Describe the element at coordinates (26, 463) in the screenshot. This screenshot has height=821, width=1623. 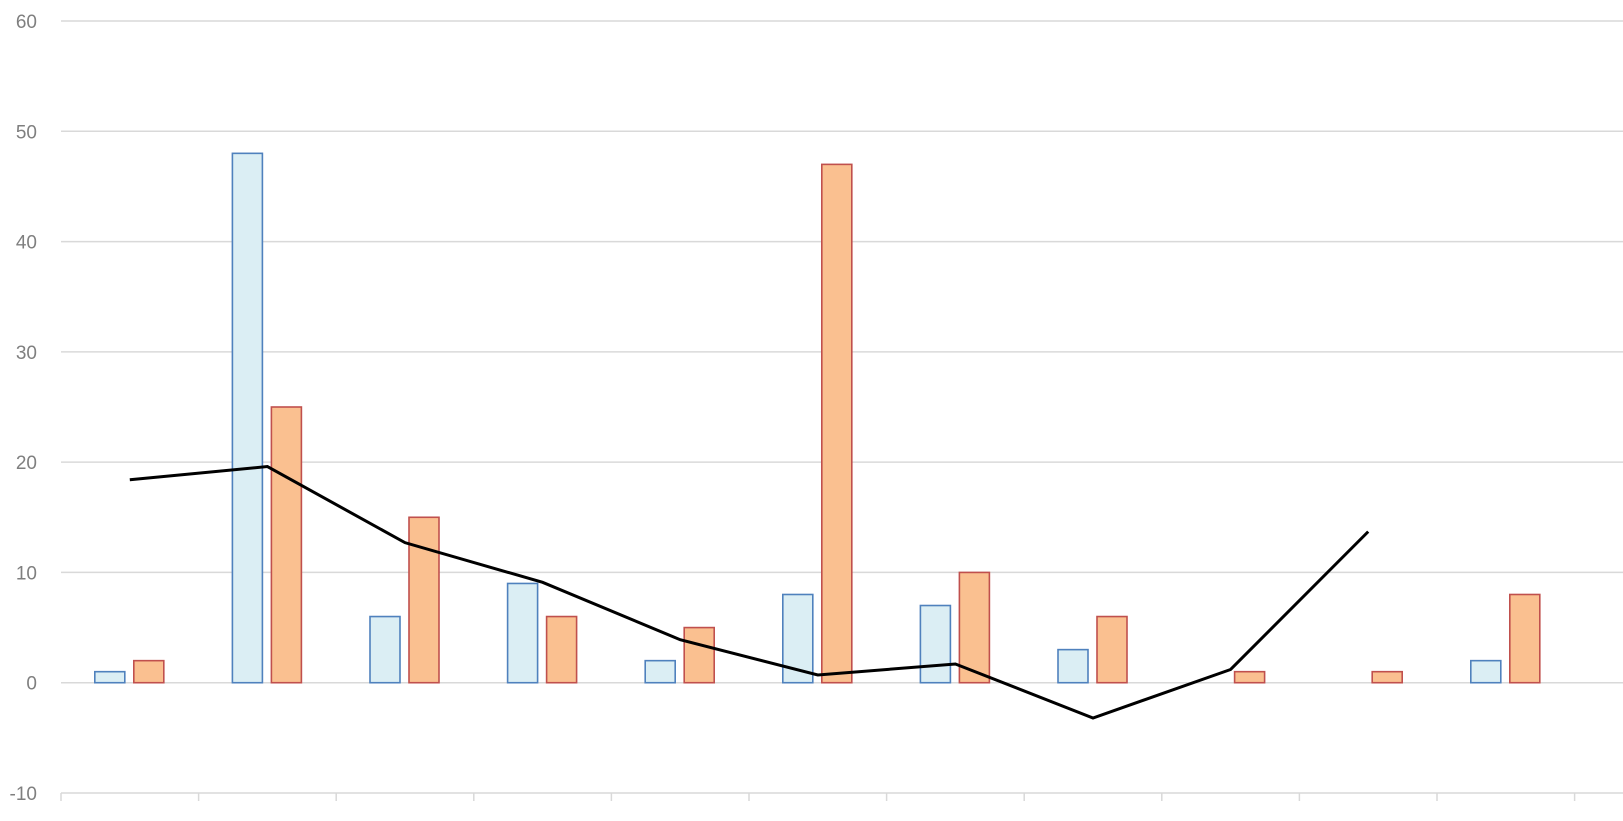
I see `y-tick-label-4: 20` at that location.